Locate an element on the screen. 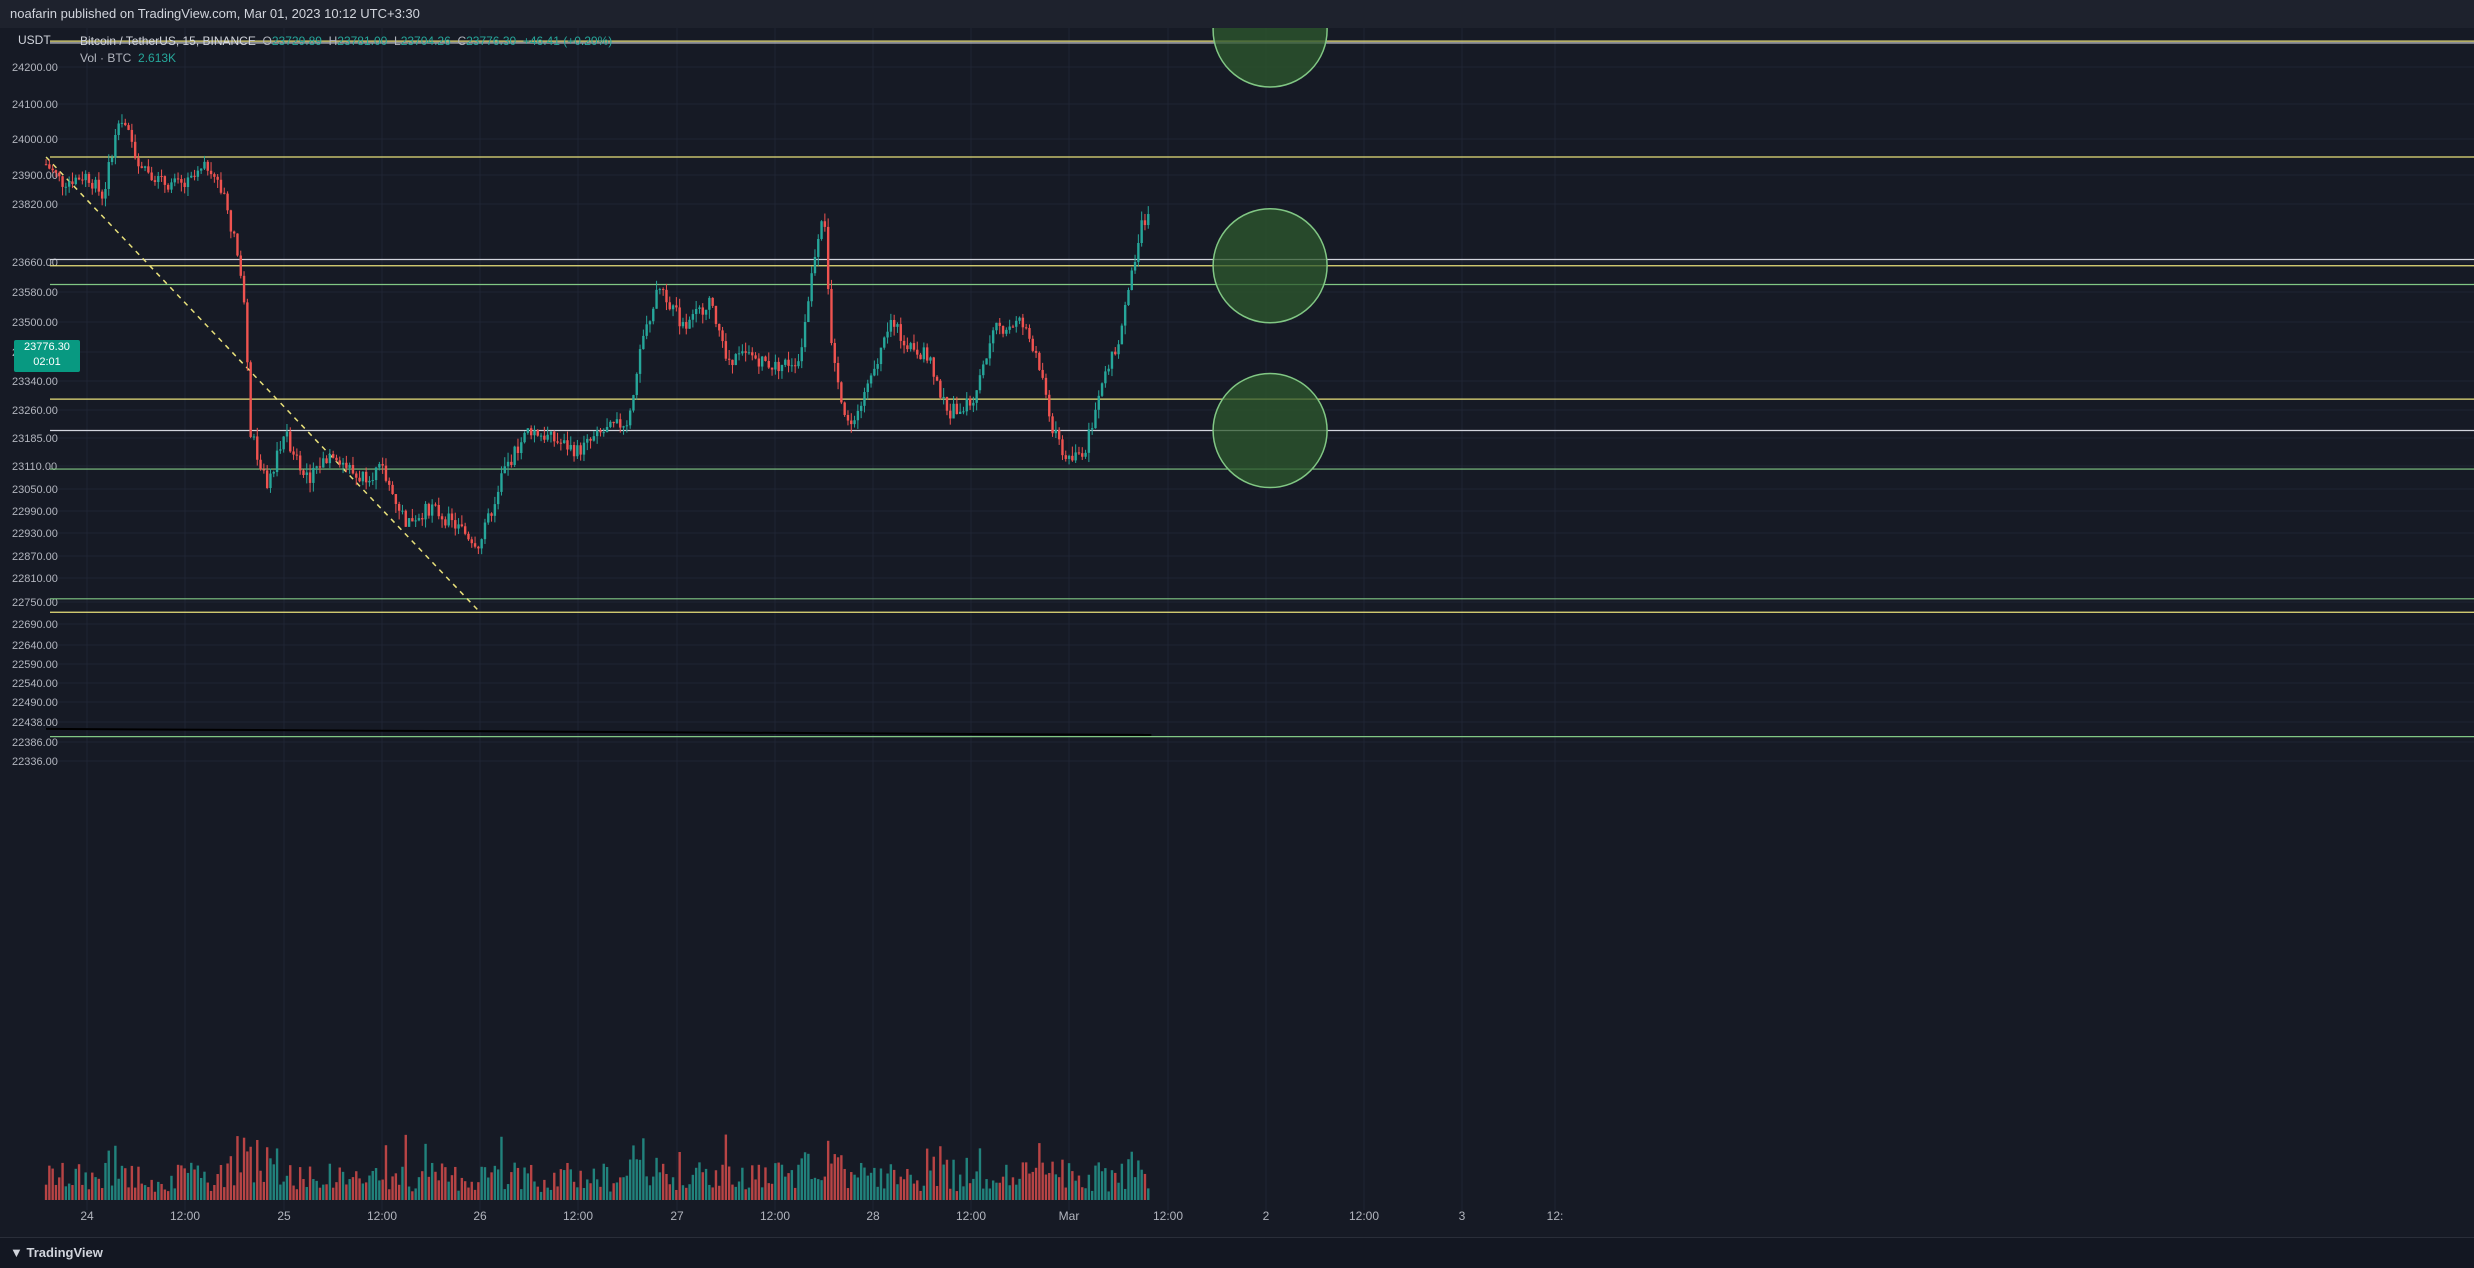 The image size is (2474, 1268). last-price-tag: 23776.30 02:01 is located at coordinates (47, 356).